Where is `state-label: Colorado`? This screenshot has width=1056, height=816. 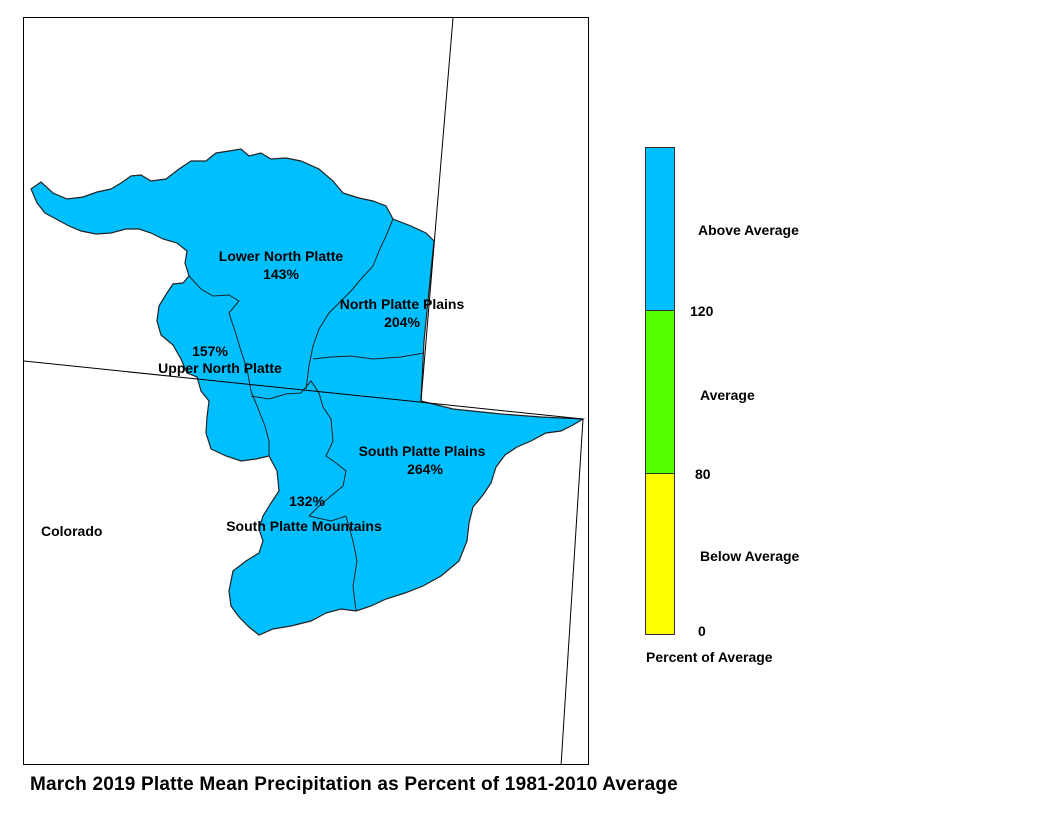 state-label: Colorado is located at coordinates (72, 531).